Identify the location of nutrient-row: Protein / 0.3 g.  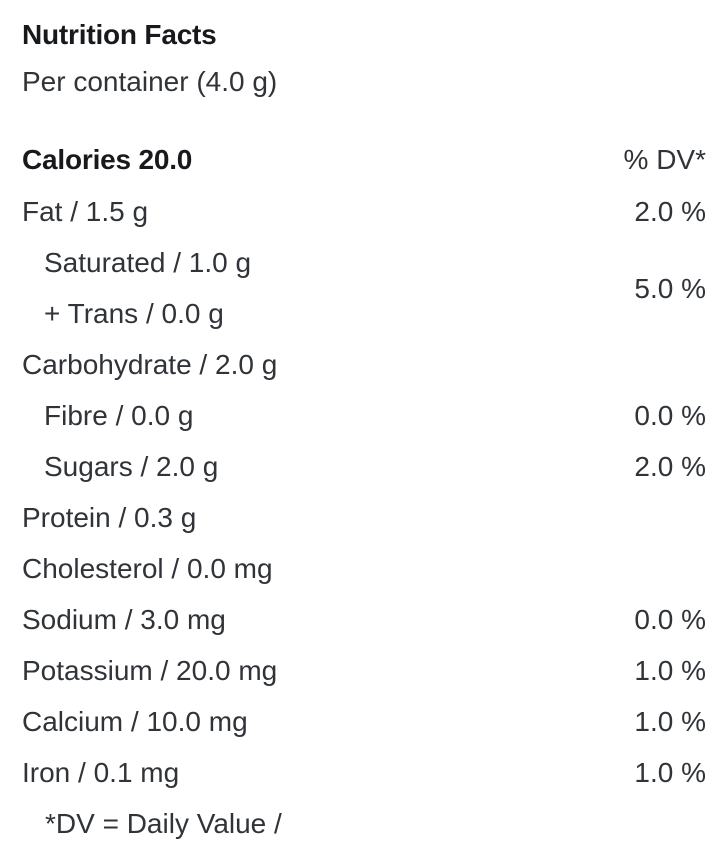
(364, 517).